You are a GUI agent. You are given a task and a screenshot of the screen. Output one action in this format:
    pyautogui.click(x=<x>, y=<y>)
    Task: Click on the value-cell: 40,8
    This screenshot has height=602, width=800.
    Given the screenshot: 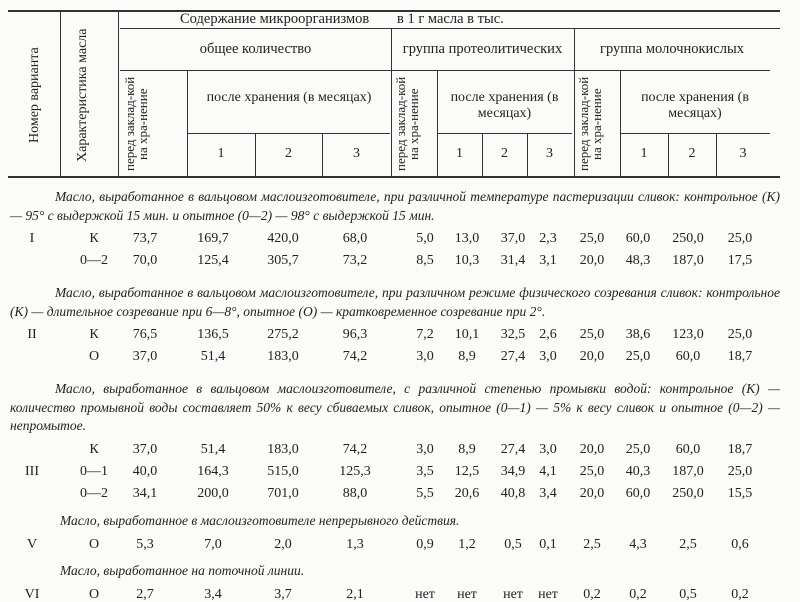 What is the action you would take?
    pyautogui.click(x=513, y=493)
    